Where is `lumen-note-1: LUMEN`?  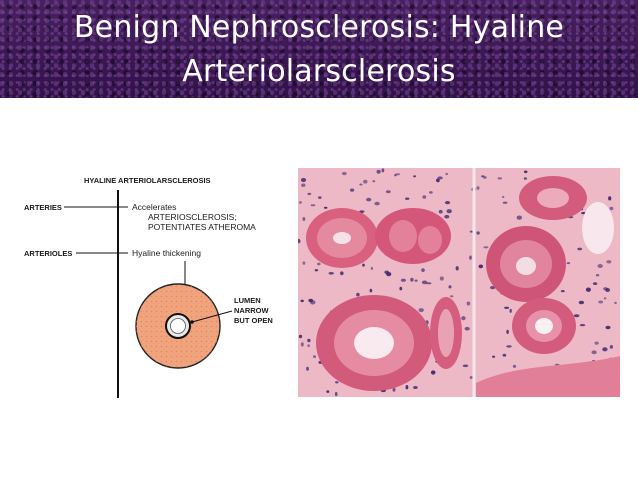
lumen-note-1: LUMEN is located at coordinates (247, 300).